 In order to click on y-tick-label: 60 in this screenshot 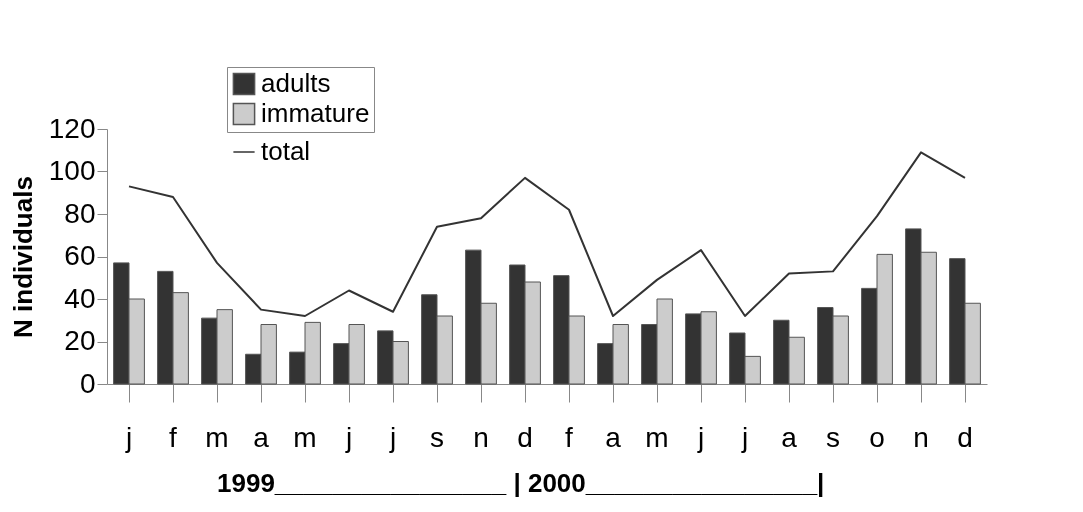, I will do `click(80, 255)`.